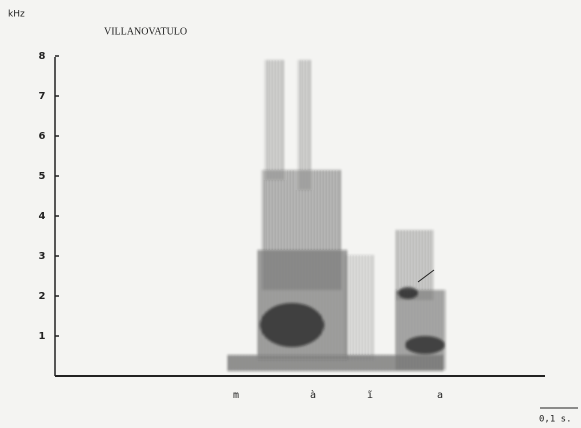 The width and height of the screenshot is (581, 428). What do you see at coordinates (145, 31) in the screenshot?
I see `chart-title: VILLANOVATULO` at bounding box center [145, 31].